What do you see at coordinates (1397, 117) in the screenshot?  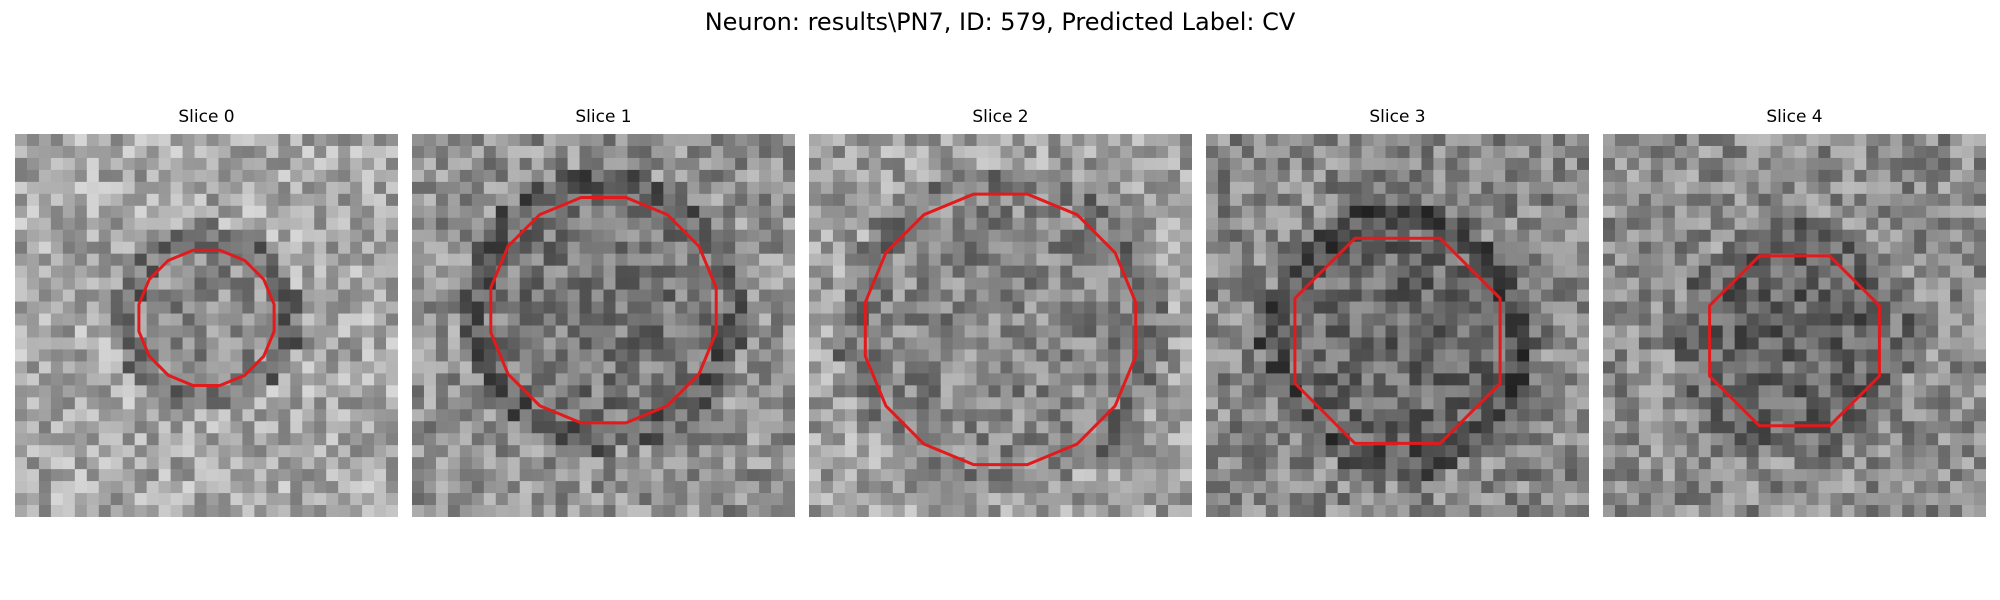 I see `slice-title: Slice 3` at bounding box center [1397, 117].